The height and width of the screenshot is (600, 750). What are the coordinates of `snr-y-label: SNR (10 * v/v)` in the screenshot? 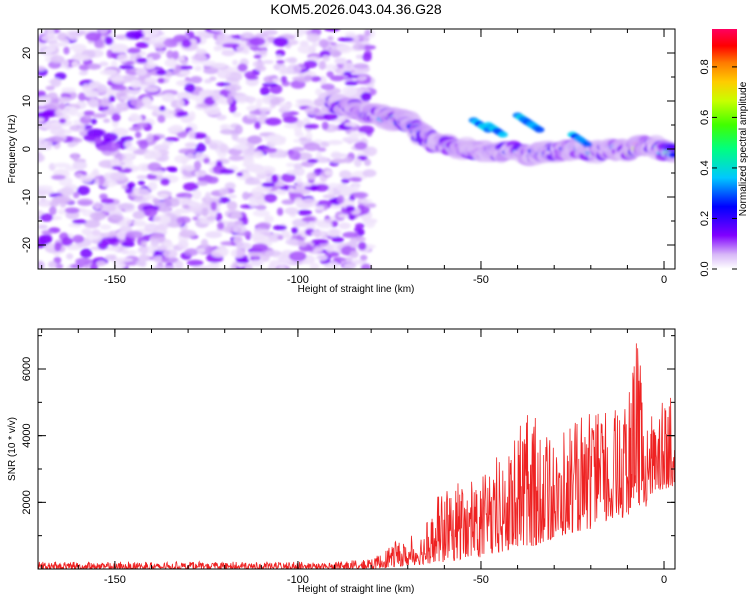 It's located at (12, 449).